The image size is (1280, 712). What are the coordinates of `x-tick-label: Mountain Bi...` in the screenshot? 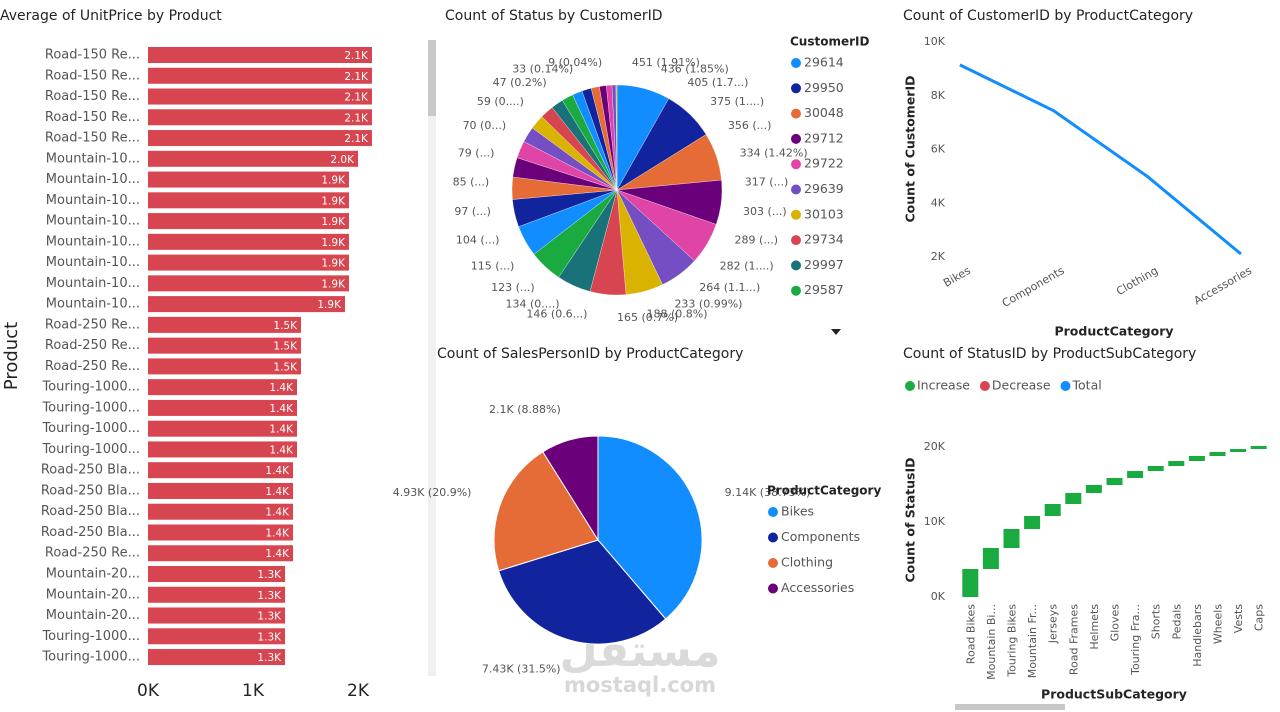 It's located at (991, 642).